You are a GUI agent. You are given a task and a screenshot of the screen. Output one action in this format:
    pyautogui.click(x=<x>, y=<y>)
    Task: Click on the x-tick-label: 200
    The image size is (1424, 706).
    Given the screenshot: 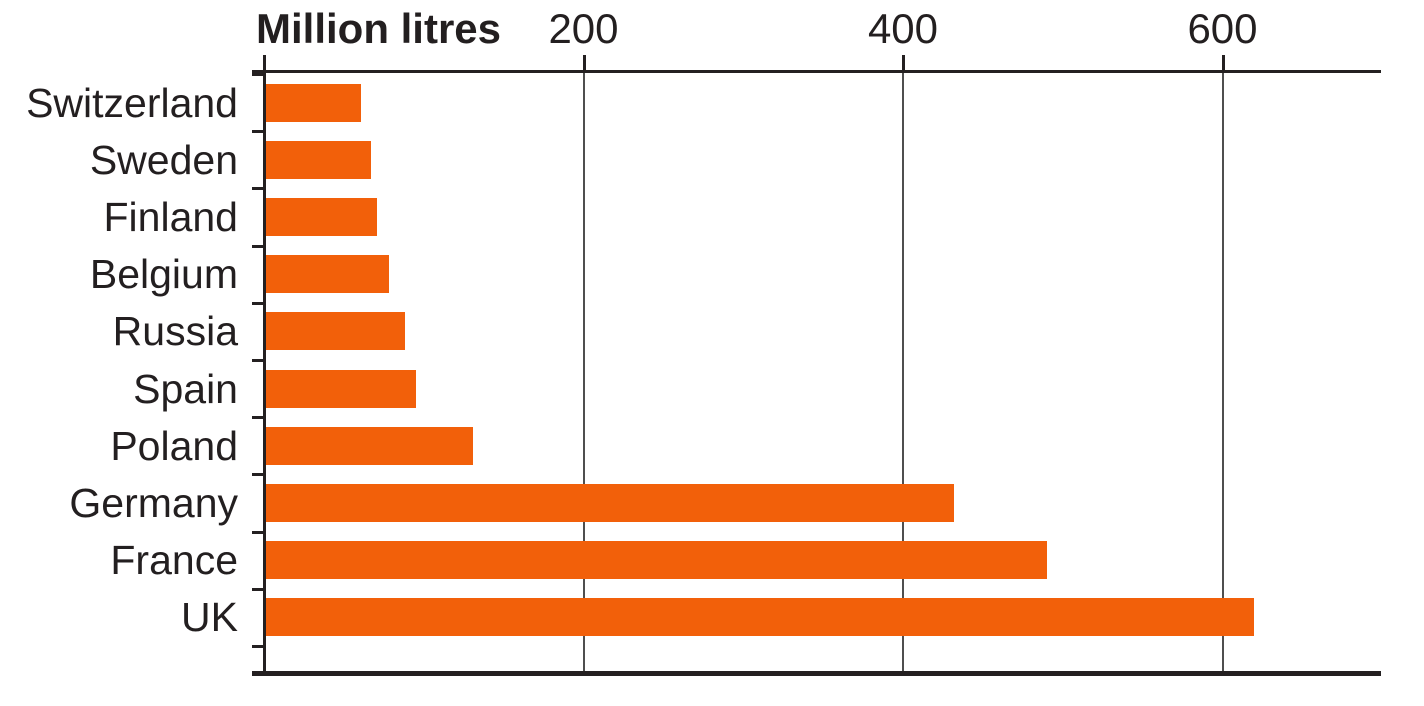 What is the action you would take?
    pyautogui.click(x=583, y=28)
    